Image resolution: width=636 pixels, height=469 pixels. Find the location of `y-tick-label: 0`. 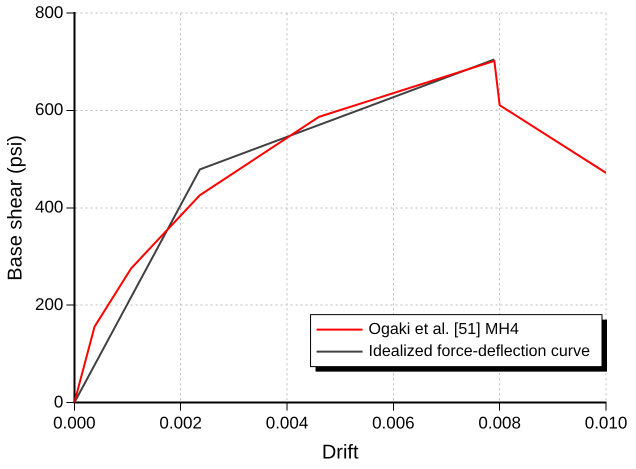

y-tick-label: 0 is located at coordinates (59, 402).